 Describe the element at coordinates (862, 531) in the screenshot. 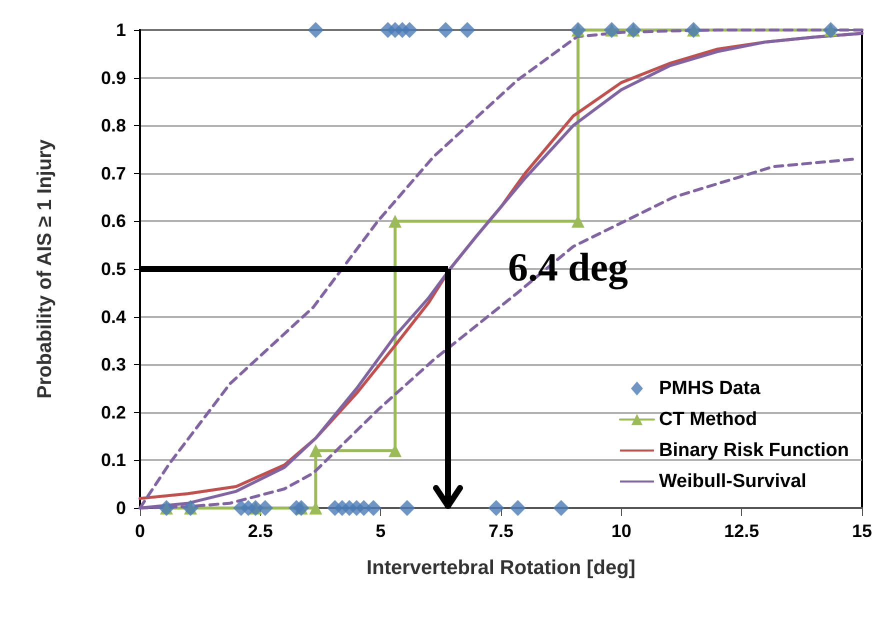

I see `x-tick-label: 15` at that location.